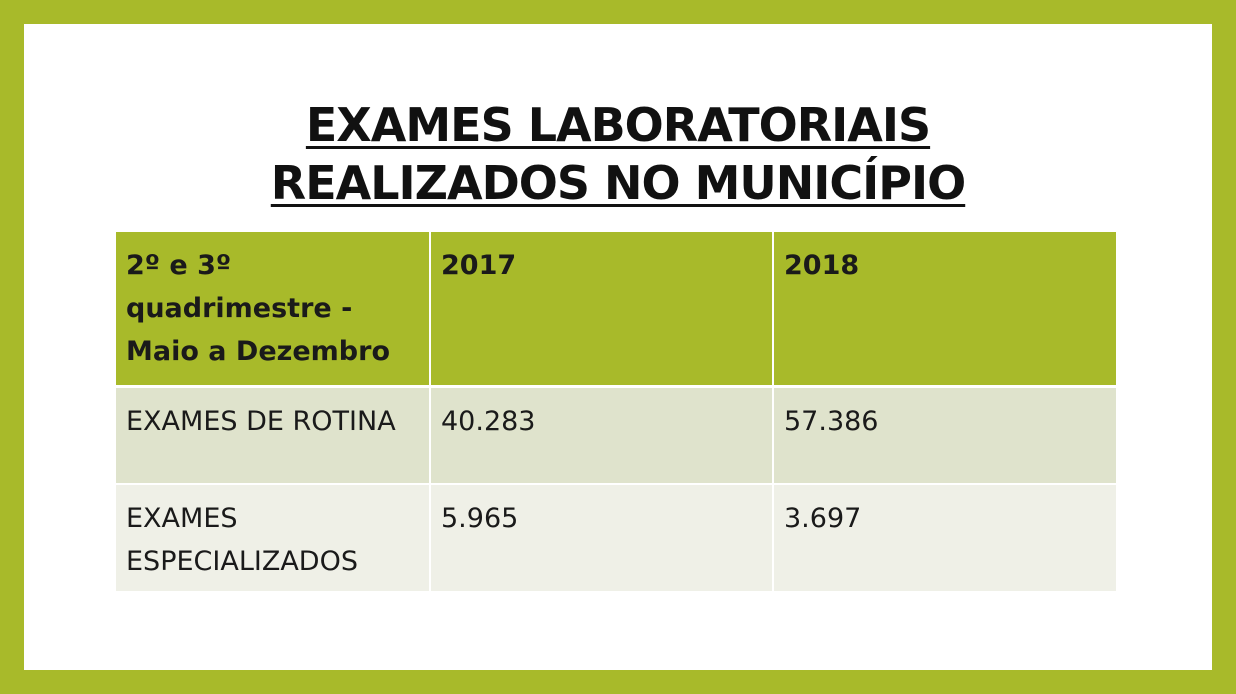 This screenshot has width=1236, height=694. What do you see at coordinates (273, 310) in the screenshot?
I see `header-period: 2º e 3º quadrimestre - Maio a Dezembro` at bounding box center [273, 310].